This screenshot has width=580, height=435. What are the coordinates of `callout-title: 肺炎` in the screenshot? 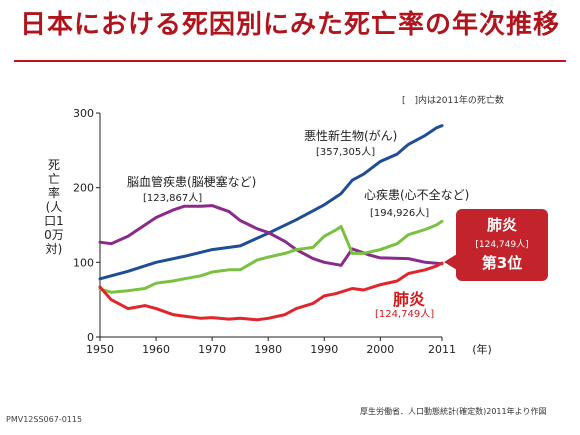 It's located at (501, 225).